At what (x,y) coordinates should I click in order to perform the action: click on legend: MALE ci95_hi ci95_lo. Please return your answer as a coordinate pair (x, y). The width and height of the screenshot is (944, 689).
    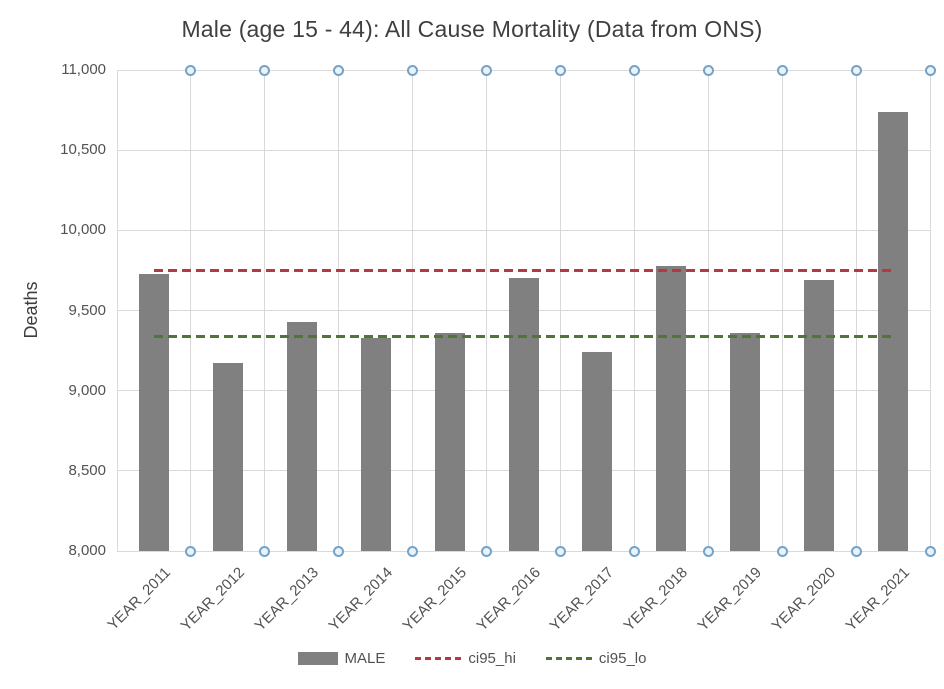
    Looking at the image, I should click on (472, 658).